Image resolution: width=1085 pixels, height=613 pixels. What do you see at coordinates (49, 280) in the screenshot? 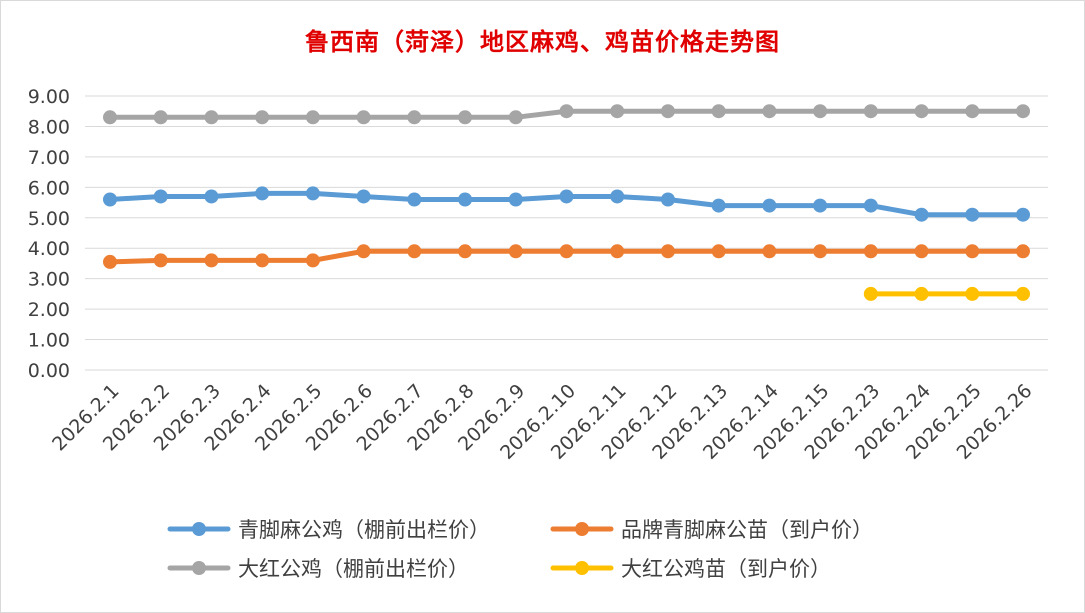
I see `y-tick-label: 3.00` at bounding box center [49, 280].